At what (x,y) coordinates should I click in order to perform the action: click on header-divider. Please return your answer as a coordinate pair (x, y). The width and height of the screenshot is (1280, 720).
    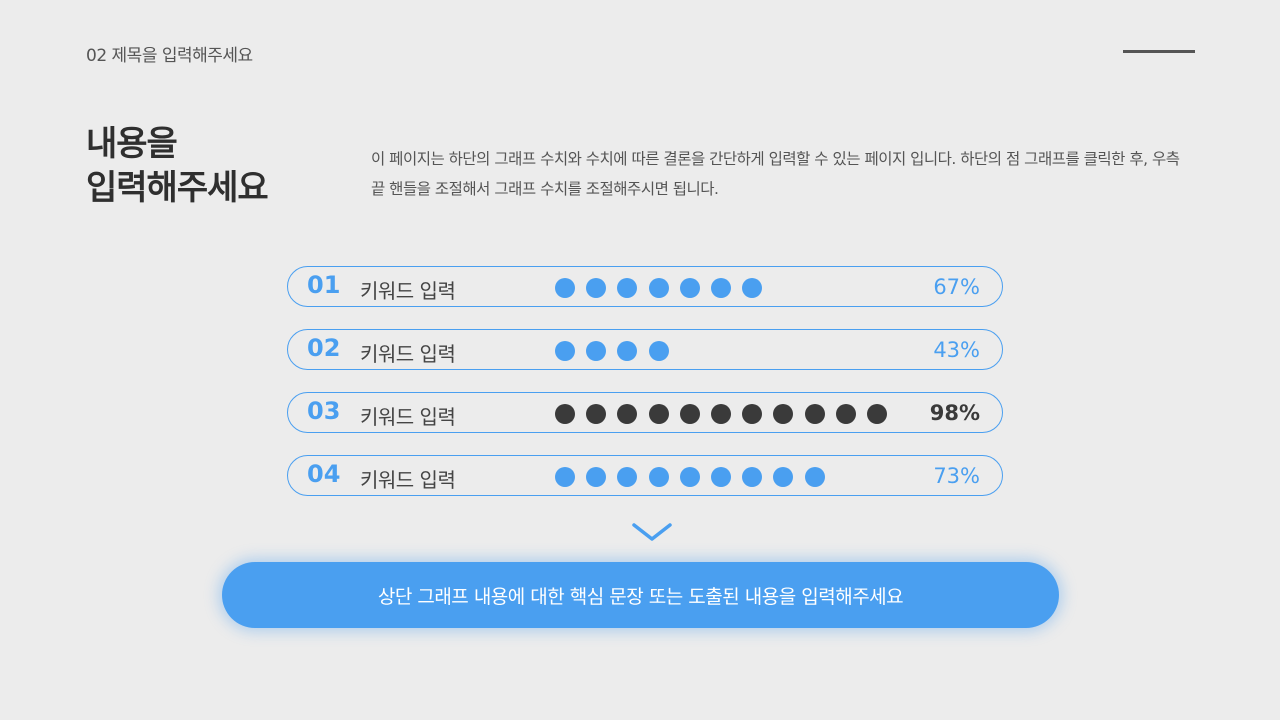
    Looking at the image, I should click on (1159, 51).